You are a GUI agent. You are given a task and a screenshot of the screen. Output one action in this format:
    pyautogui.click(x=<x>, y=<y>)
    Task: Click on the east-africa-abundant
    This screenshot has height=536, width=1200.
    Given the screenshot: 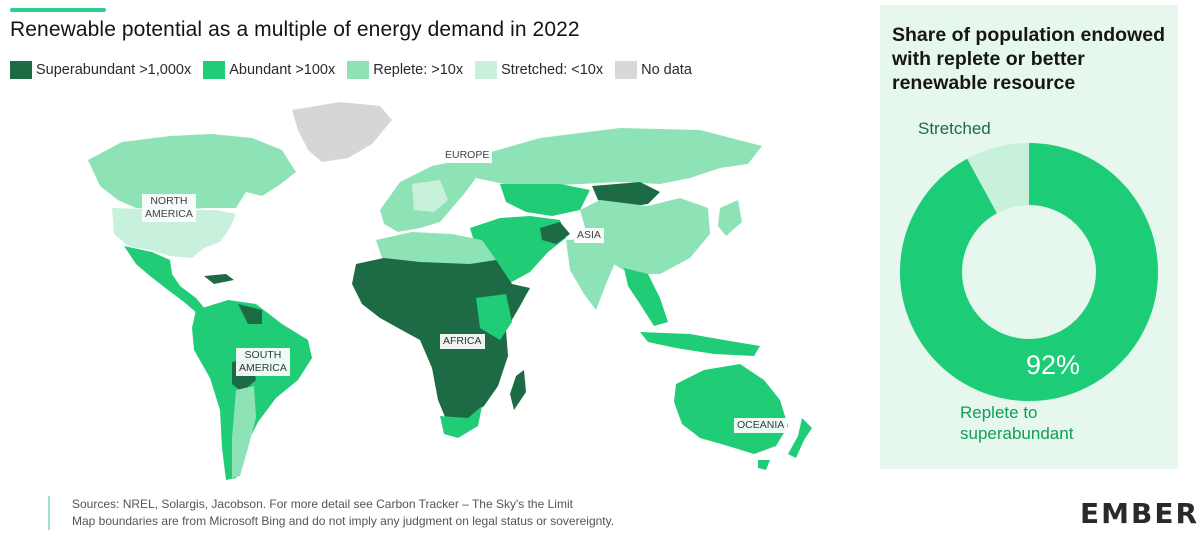 What is the action you would take?
    pyautogui.click(x=494, y=317)
    